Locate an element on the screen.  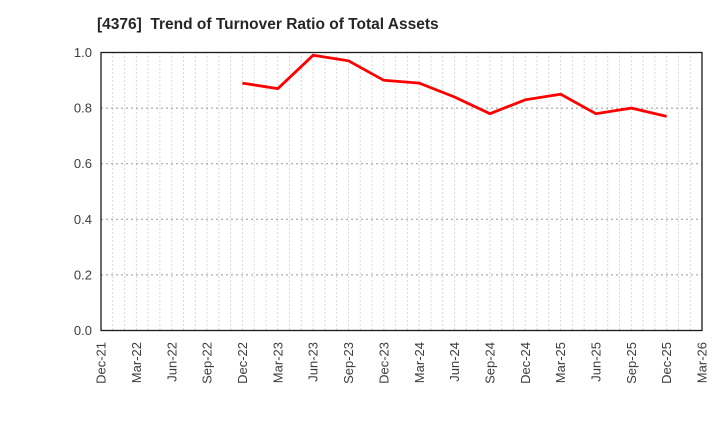
y-tick-label: 0.4 is located at coordinates (83, 219).